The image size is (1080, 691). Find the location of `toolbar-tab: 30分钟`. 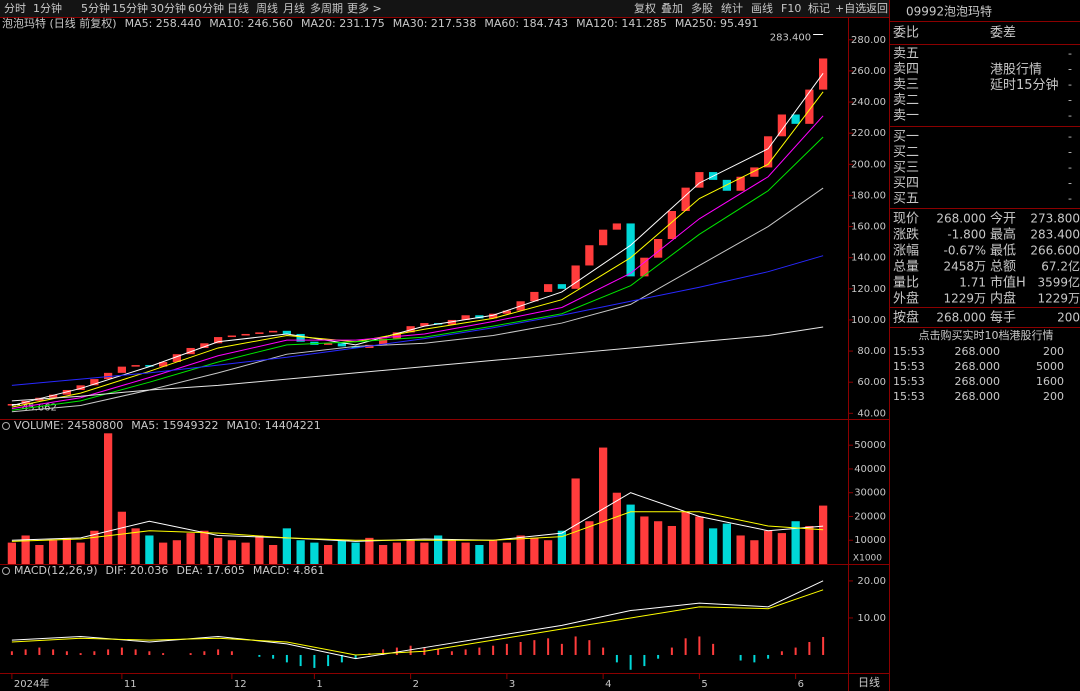

toolbar-tab: 30分钟 is located at coordinates (168, 8).